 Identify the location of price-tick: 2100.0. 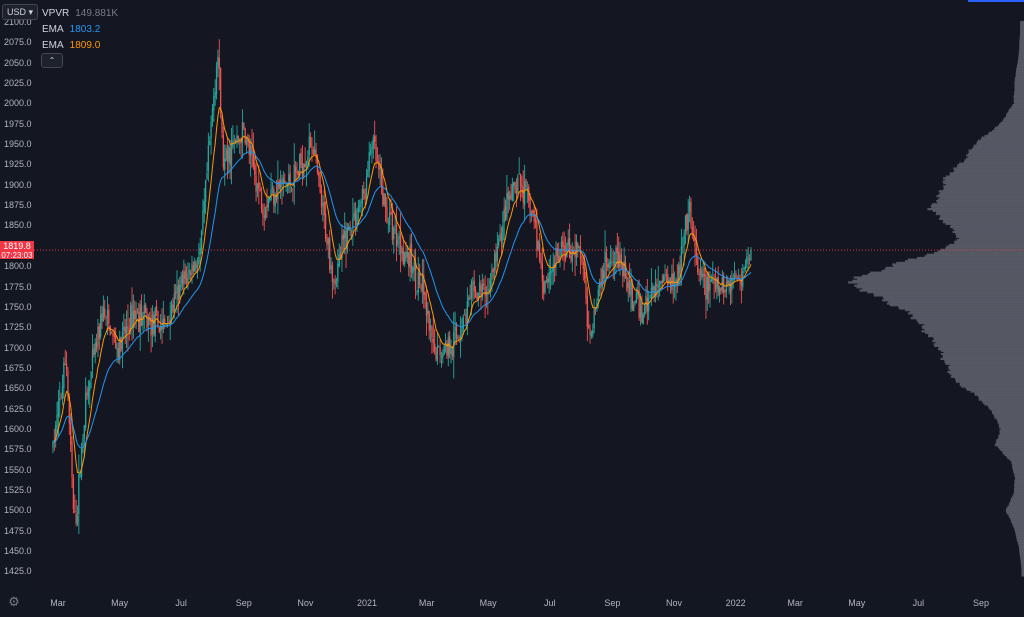
(18, 22).